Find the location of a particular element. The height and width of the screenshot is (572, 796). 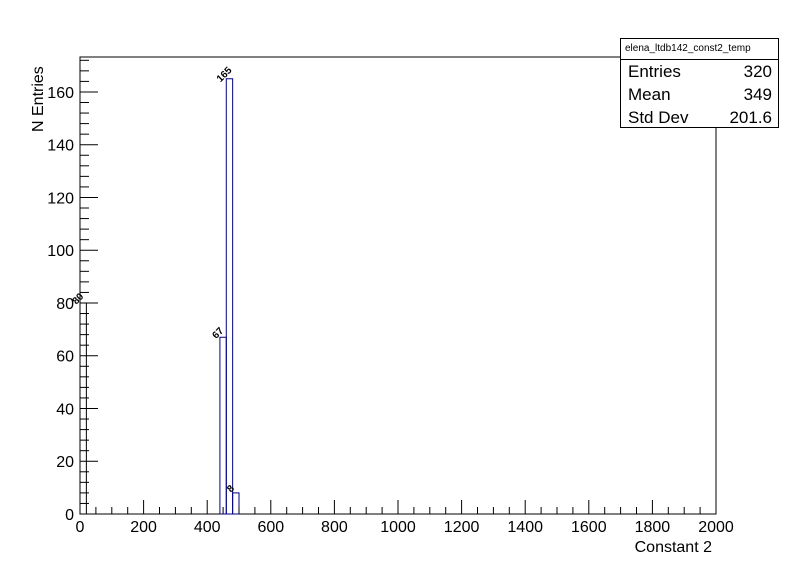

stats-row-entries: Entries 320 is located at coordinates (699, 71).